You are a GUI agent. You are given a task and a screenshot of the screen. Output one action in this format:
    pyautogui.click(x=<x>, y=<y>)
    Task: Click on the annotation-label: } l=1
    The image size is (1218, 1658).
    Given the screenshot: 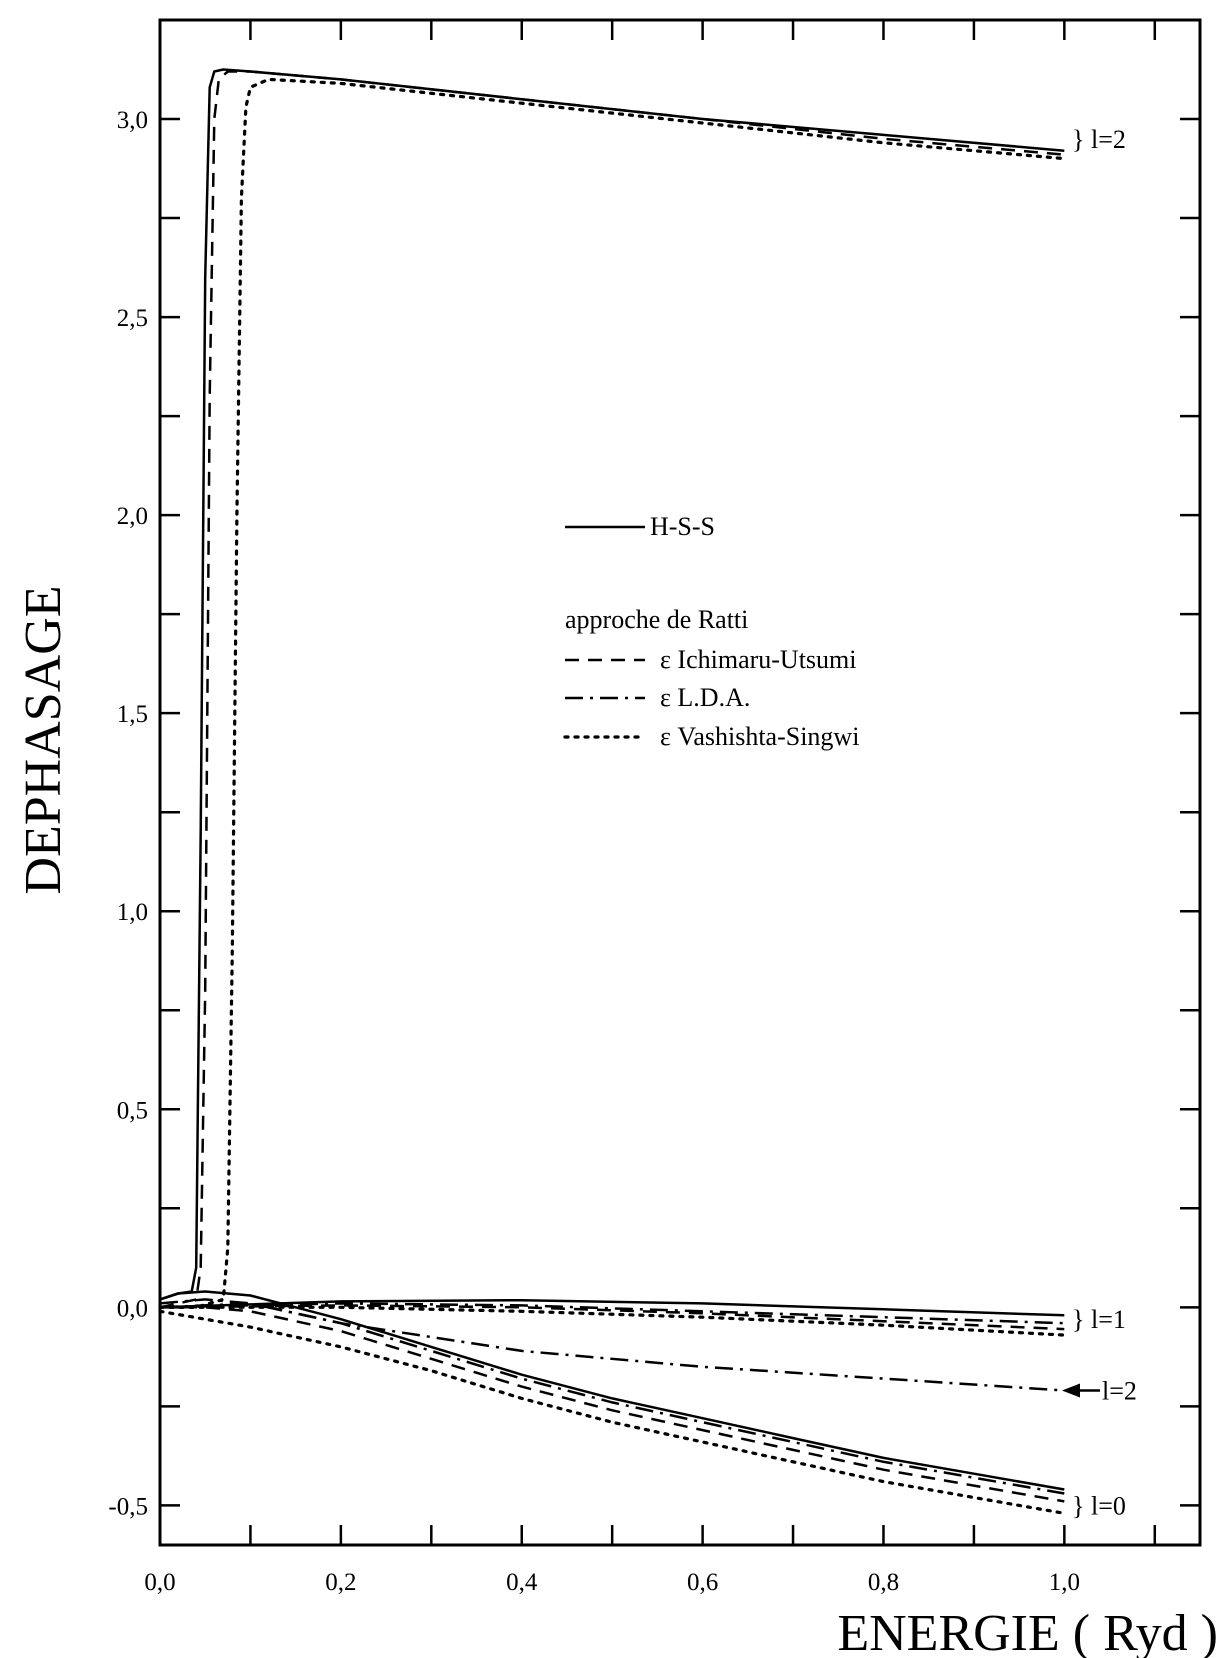 What is the action you would take?
    pyautogui.click(x=1099, y=1319)
    